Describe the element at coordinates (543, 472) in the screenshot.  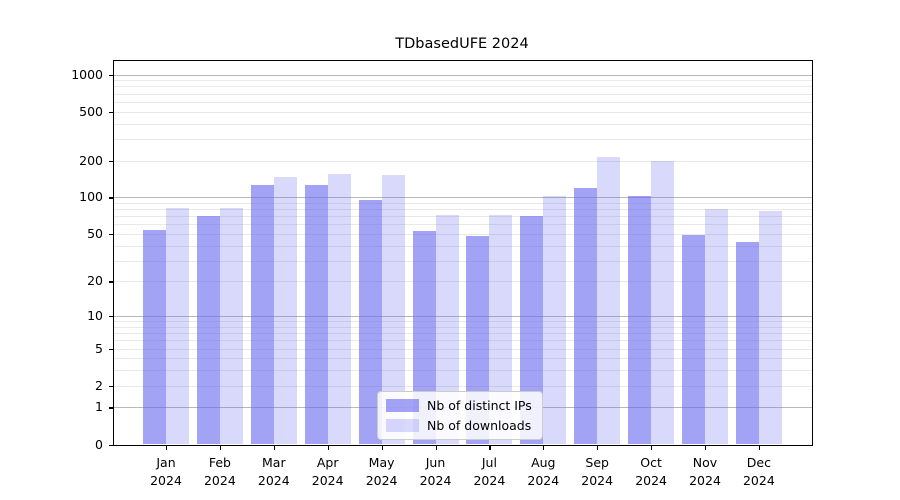
I see `x-tick-label: Aug 2024` at that location.